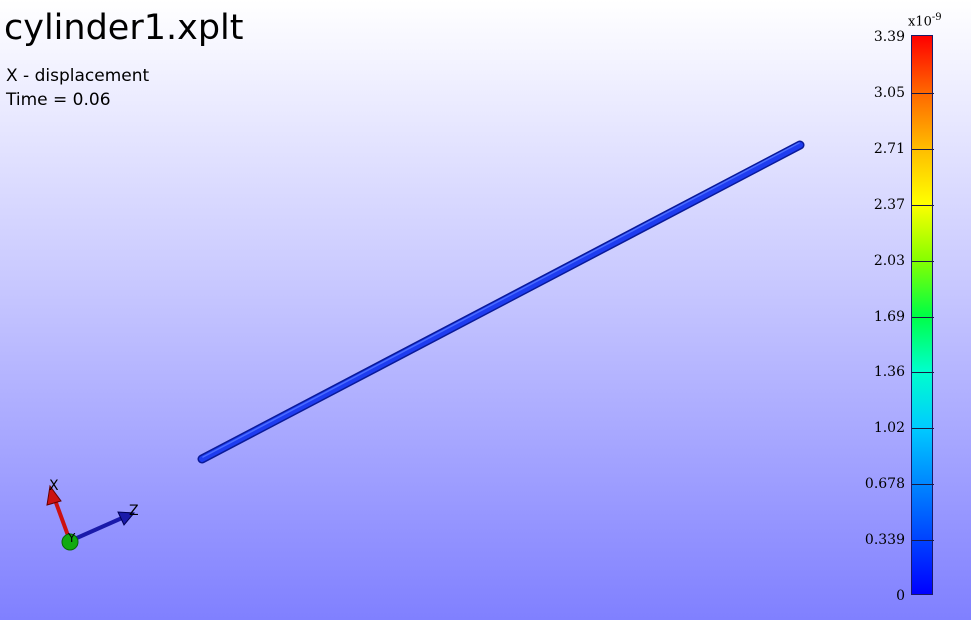  Describe the element at coordinates (134, 511) in the screenshot. I see `z-axis-label: Z` at that location.